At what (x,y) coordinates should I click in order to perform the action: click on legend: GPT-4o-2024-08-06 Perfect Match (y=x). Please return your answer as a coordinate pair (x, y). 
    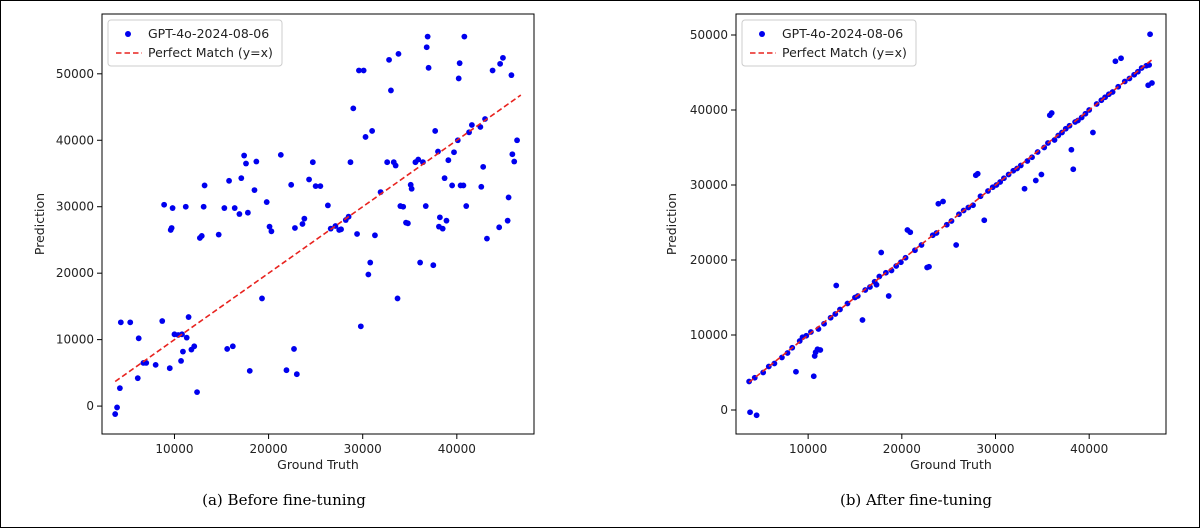
    Looking at the image, I should click on (195, 43).